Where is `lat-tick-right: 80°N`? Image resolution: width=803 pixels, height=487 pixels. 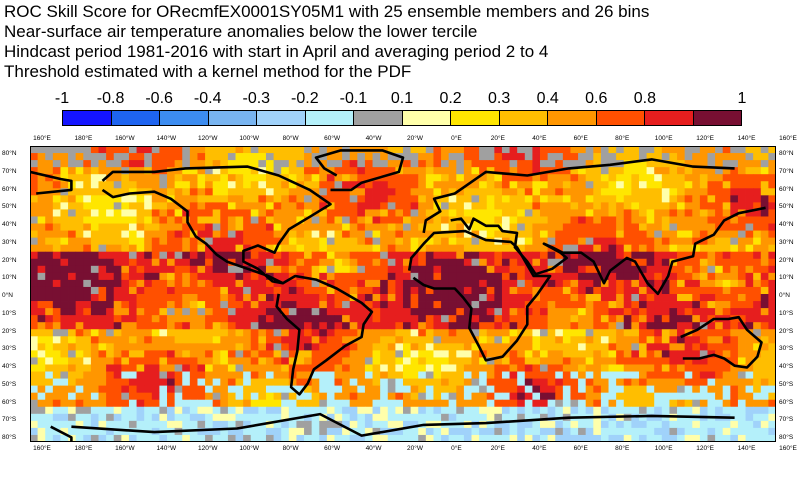
lat-tick-right: 80°N is located at coordinates (786, 153).